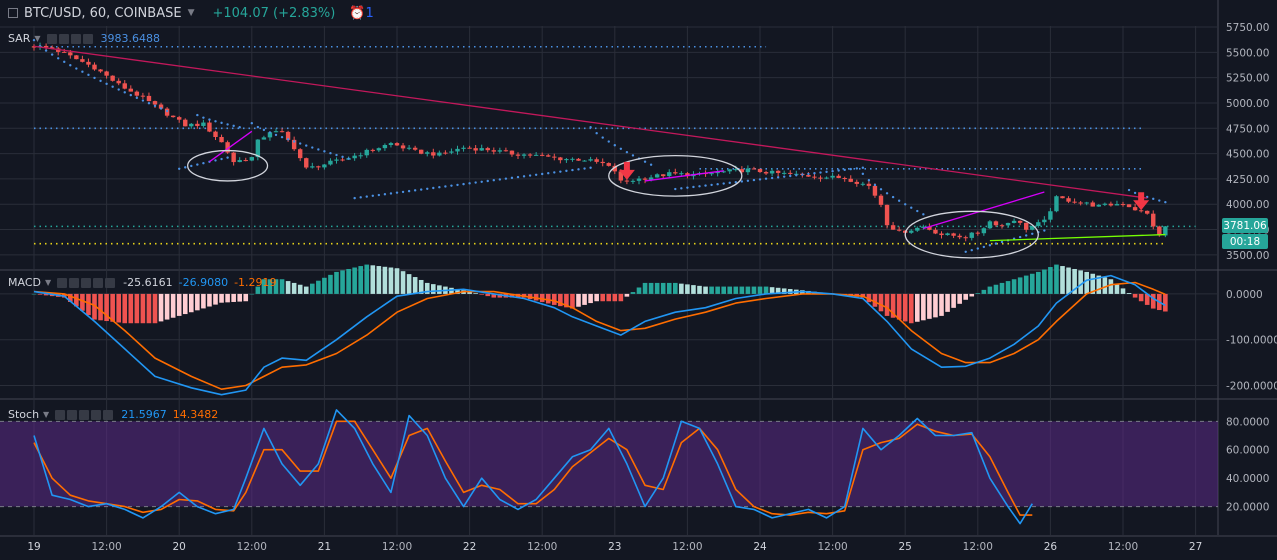  Describe the element at coordinates (98, 282) in the screenshot. I see `macd-add-icon` at that location.